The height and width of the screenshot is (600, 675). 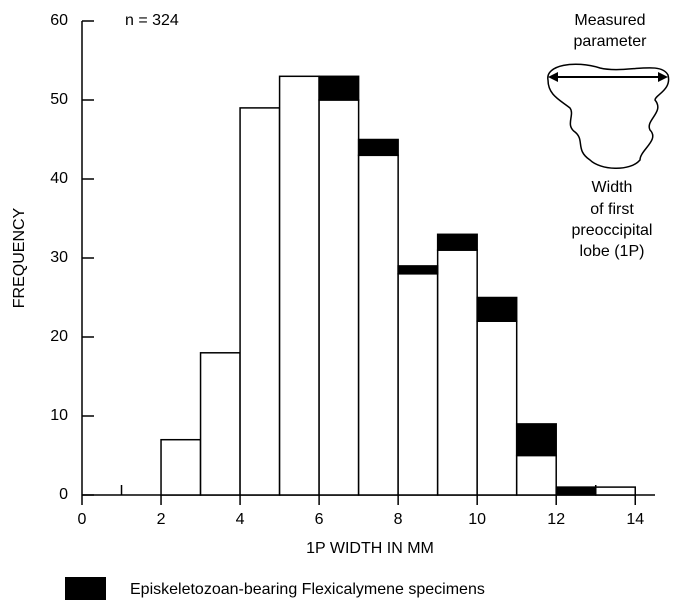 What do you see at coordinates (556, 519) in the screenshot?
I see `x-tick-label: 12` at bounding box center [556, 519].